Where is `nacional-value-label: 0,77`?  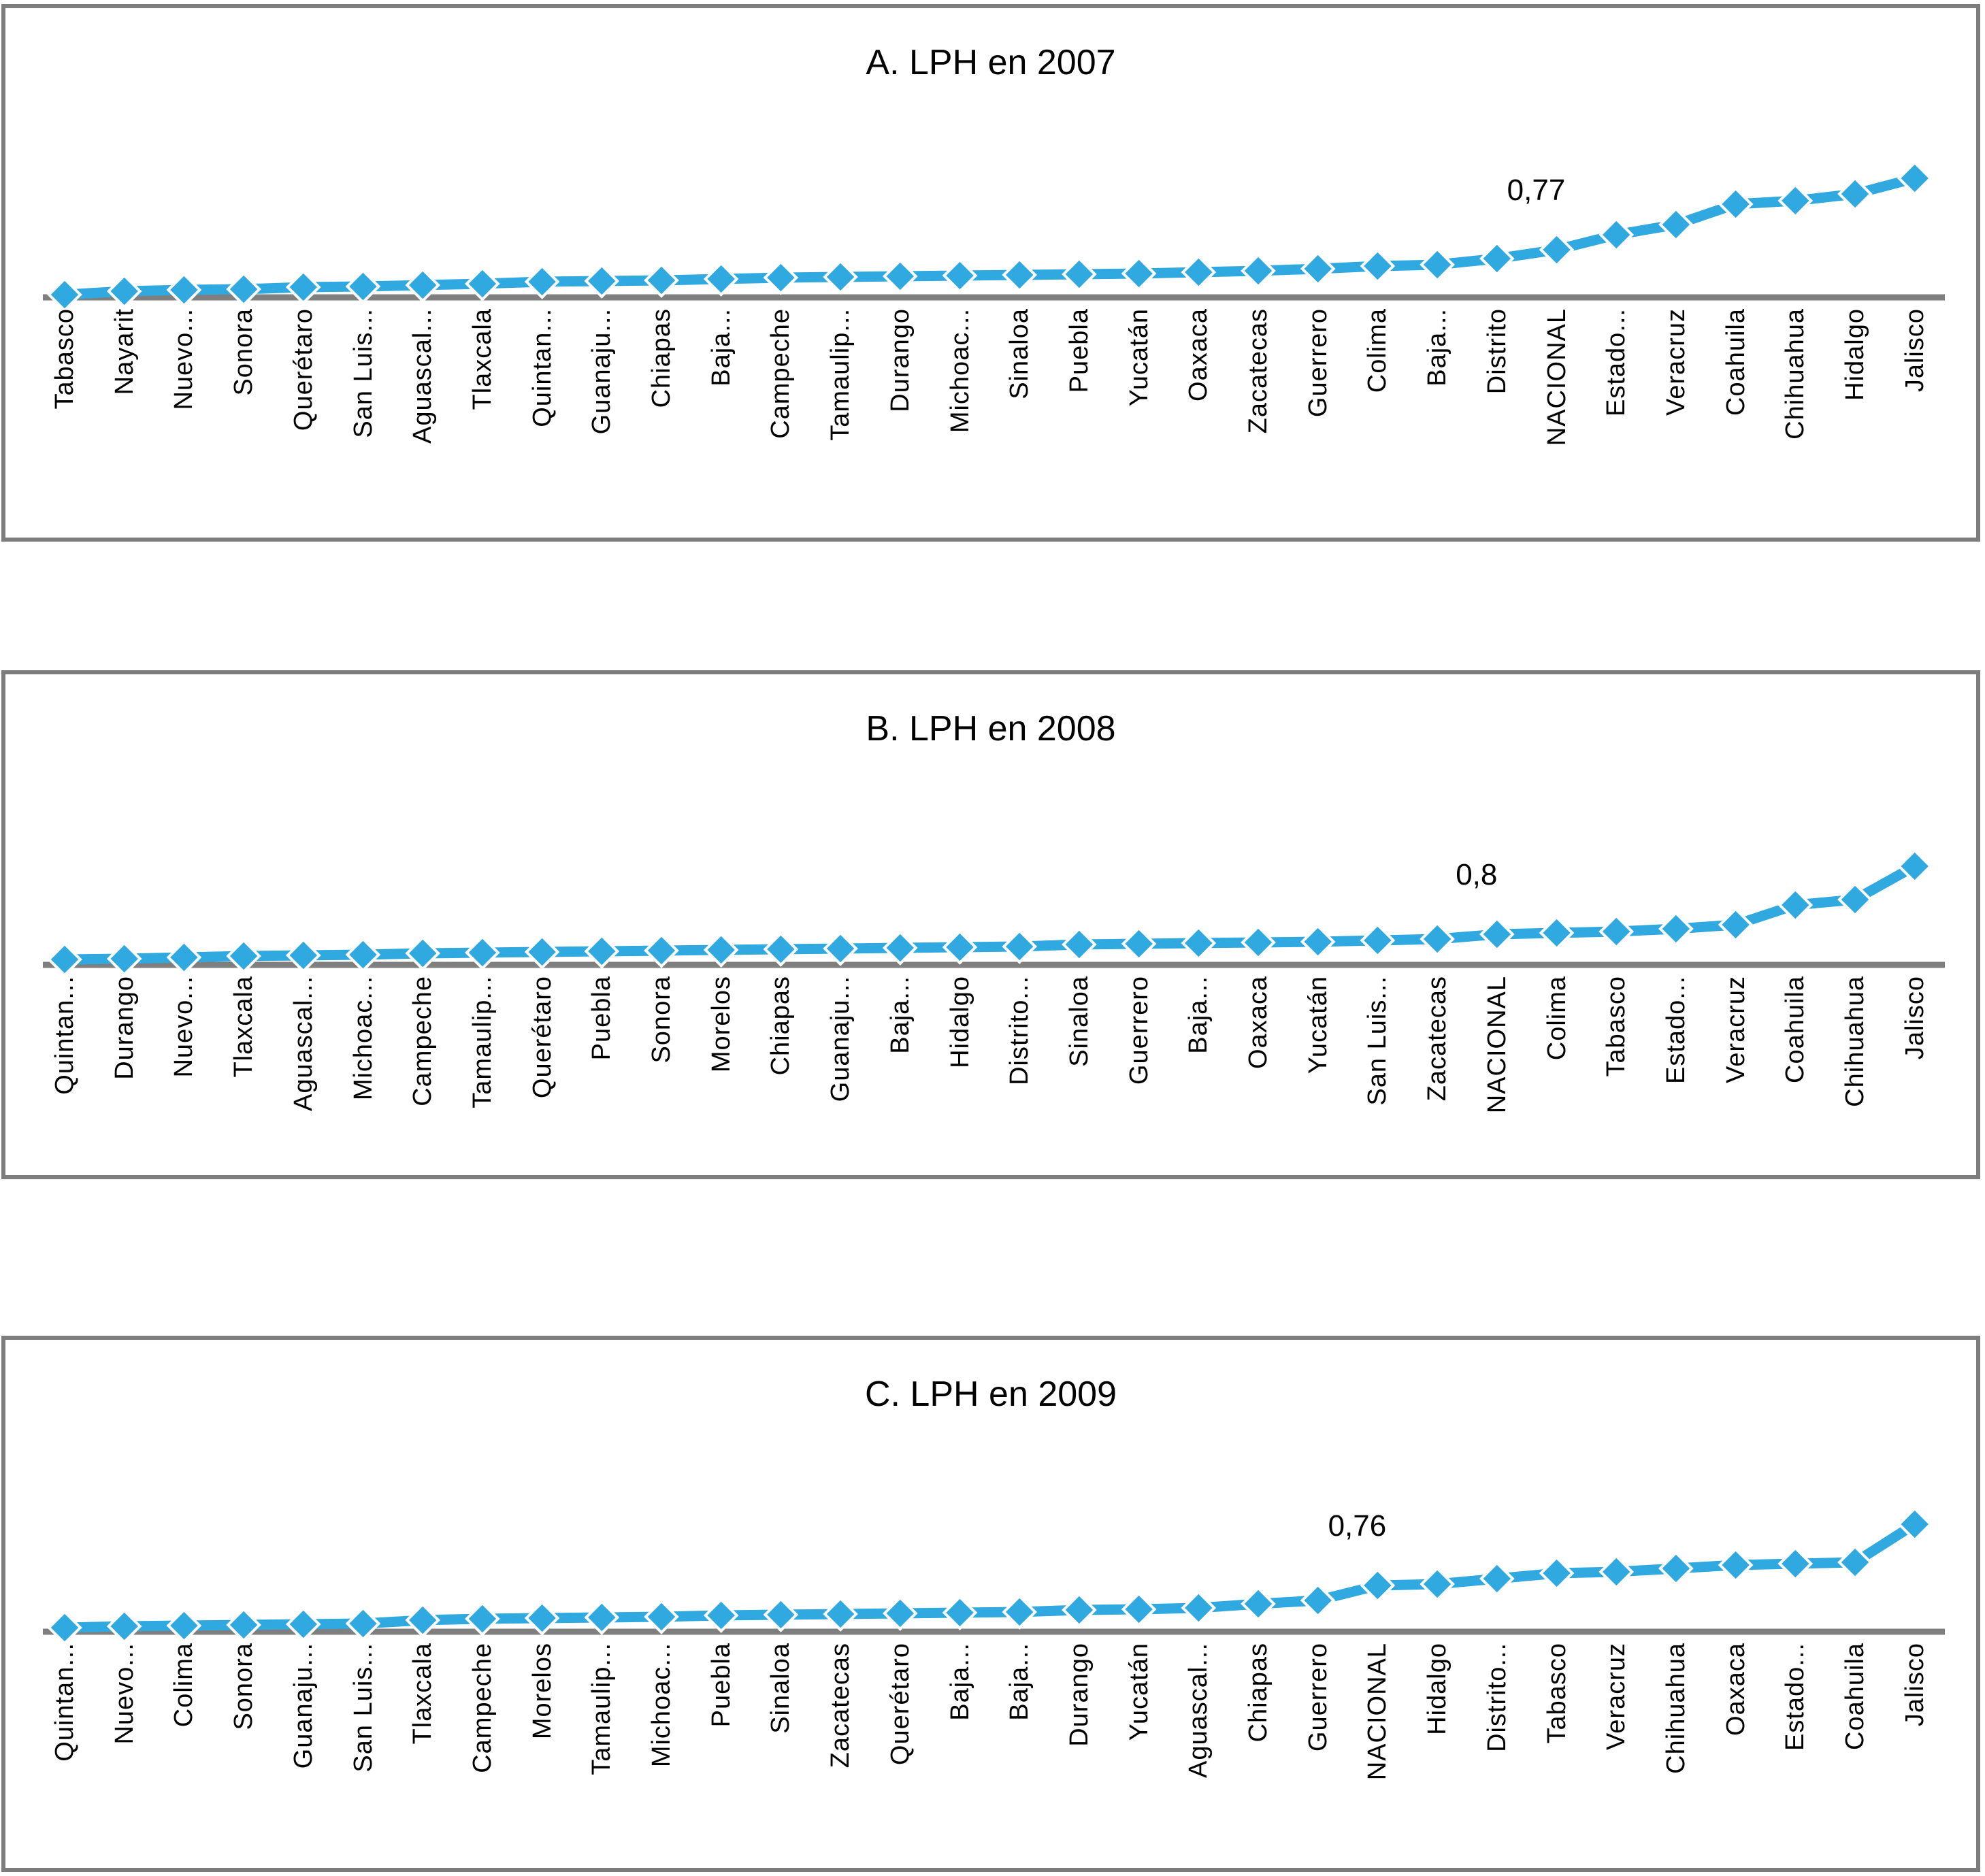
nacional-value-label: 0,77 is located at coordinates (1536, 191).